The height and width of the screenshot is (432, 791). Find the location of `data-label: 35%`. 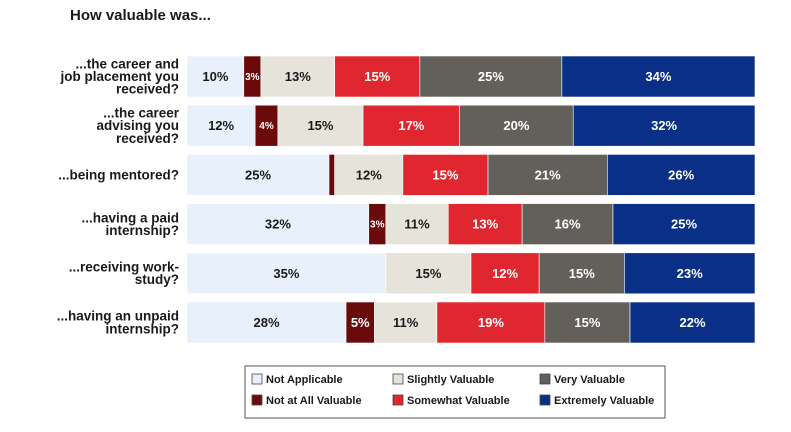

data-label: 35% is located at coordinates (286, 273).